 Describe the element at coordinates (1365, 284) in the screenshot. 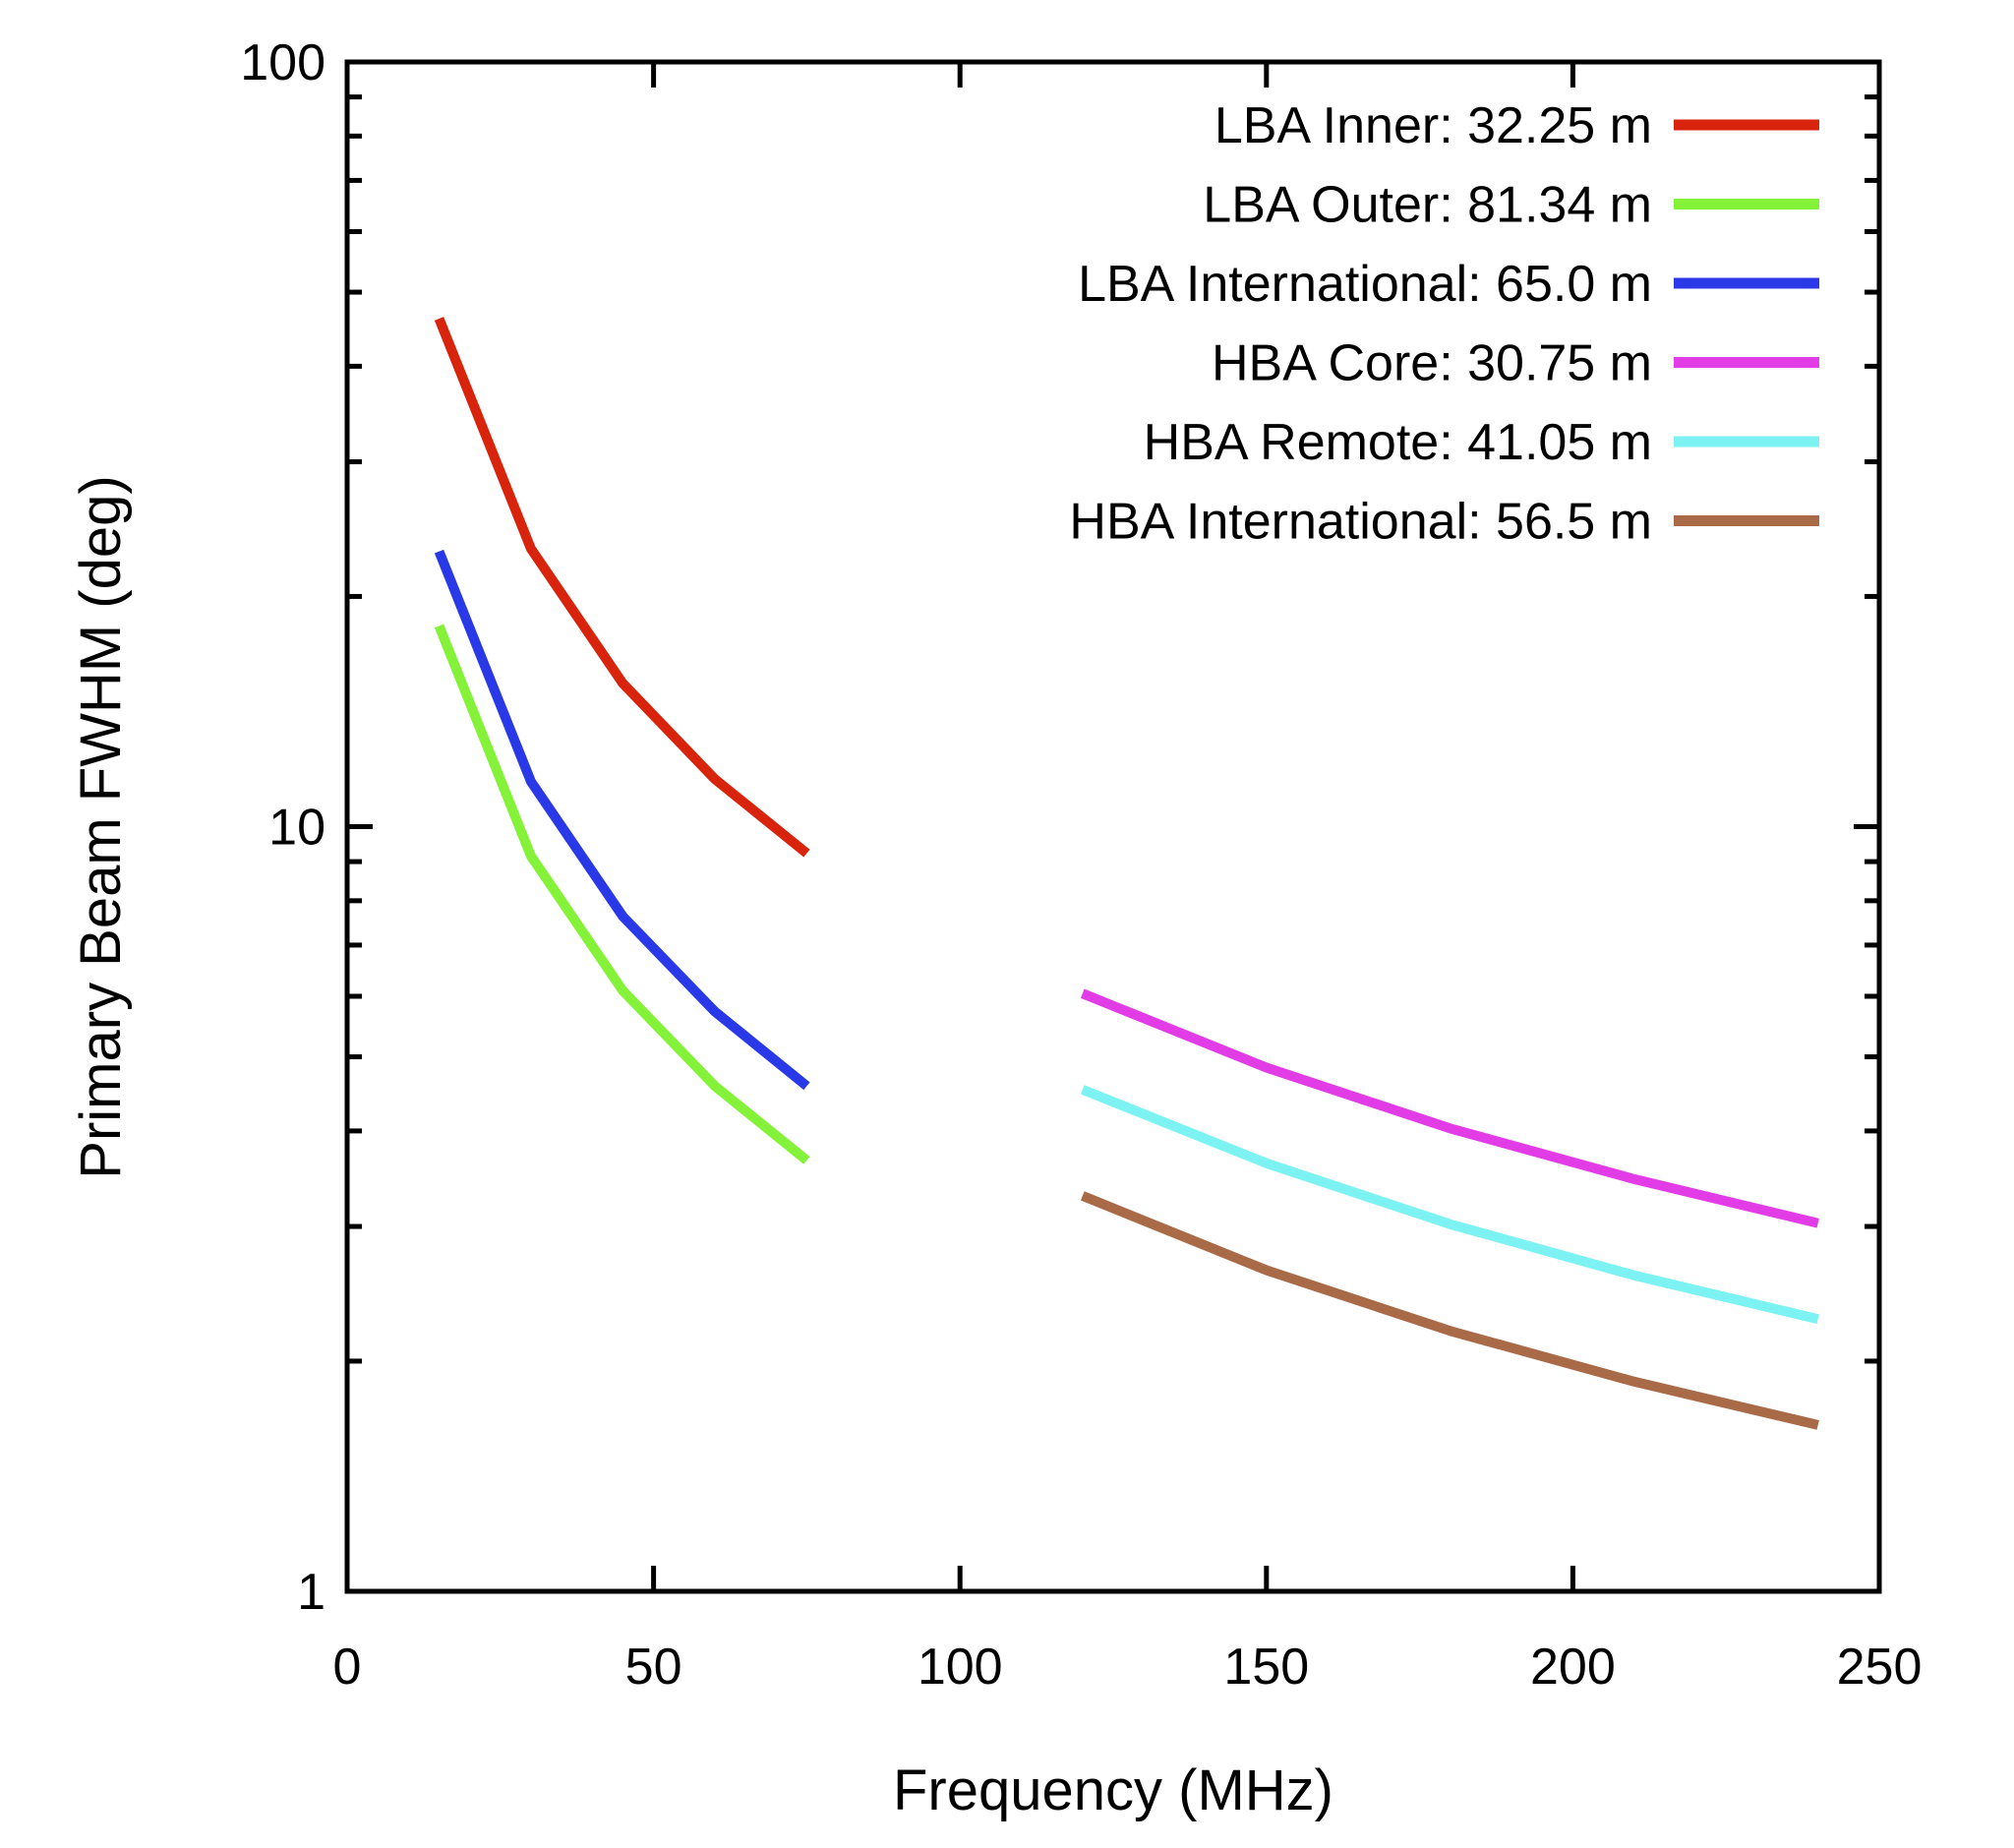

I see `legend-label-lba-international: LBA International: 65.0 m` at that location.